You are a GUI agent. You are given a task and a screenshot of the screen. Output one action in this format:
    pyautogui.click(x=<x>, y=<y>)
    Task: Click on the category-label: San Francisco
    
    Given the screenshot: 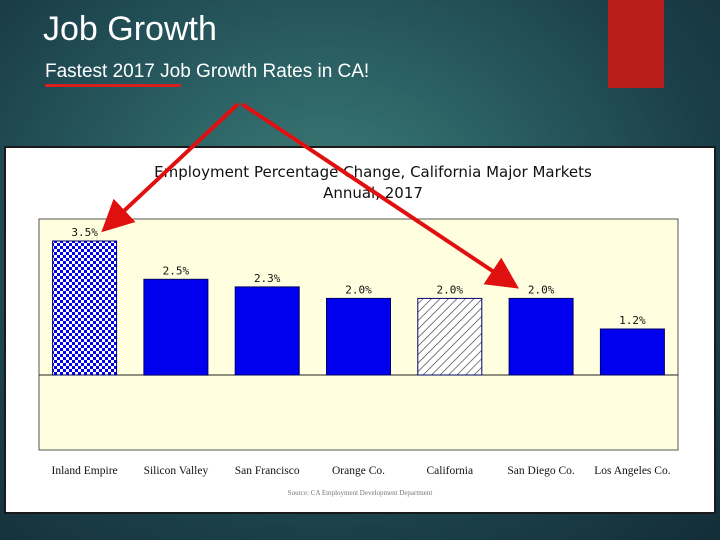 What is the action you would take?
    pyautogui.click(x=267, y=471)
    